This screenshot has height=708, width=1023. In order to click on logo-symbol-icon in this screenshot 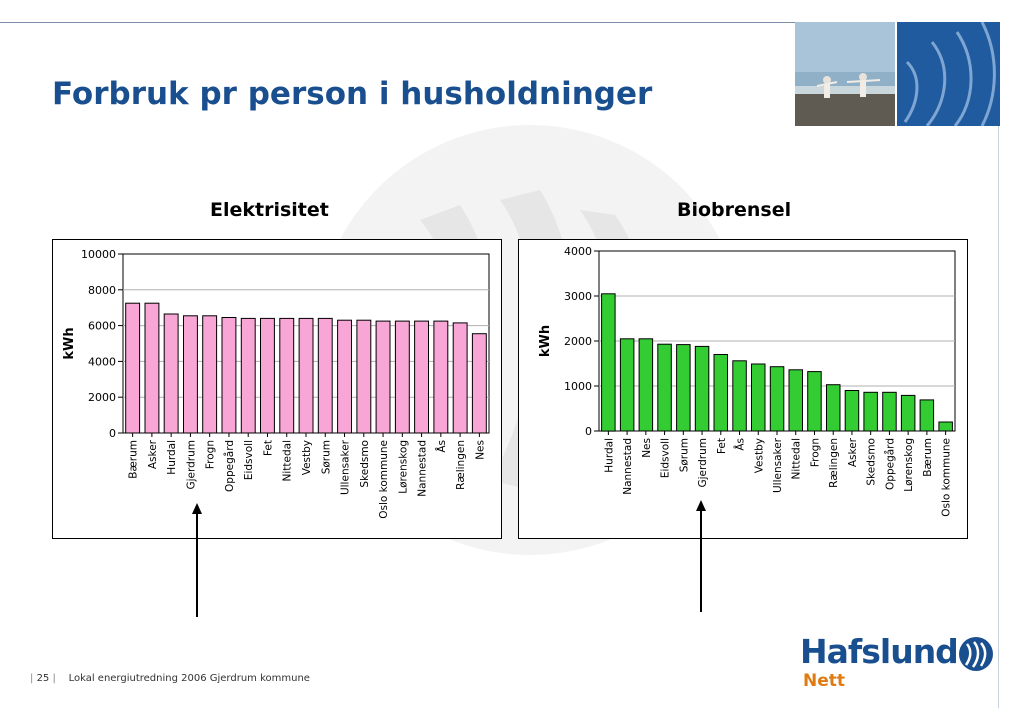, I will do `click(976, 654)`.